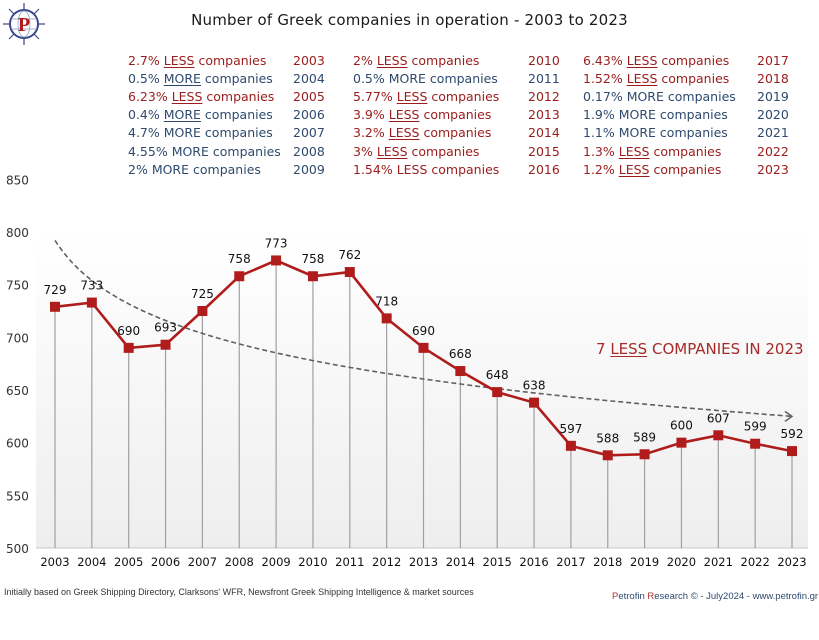  I want to click on data-label: 589, so click(644, 437).